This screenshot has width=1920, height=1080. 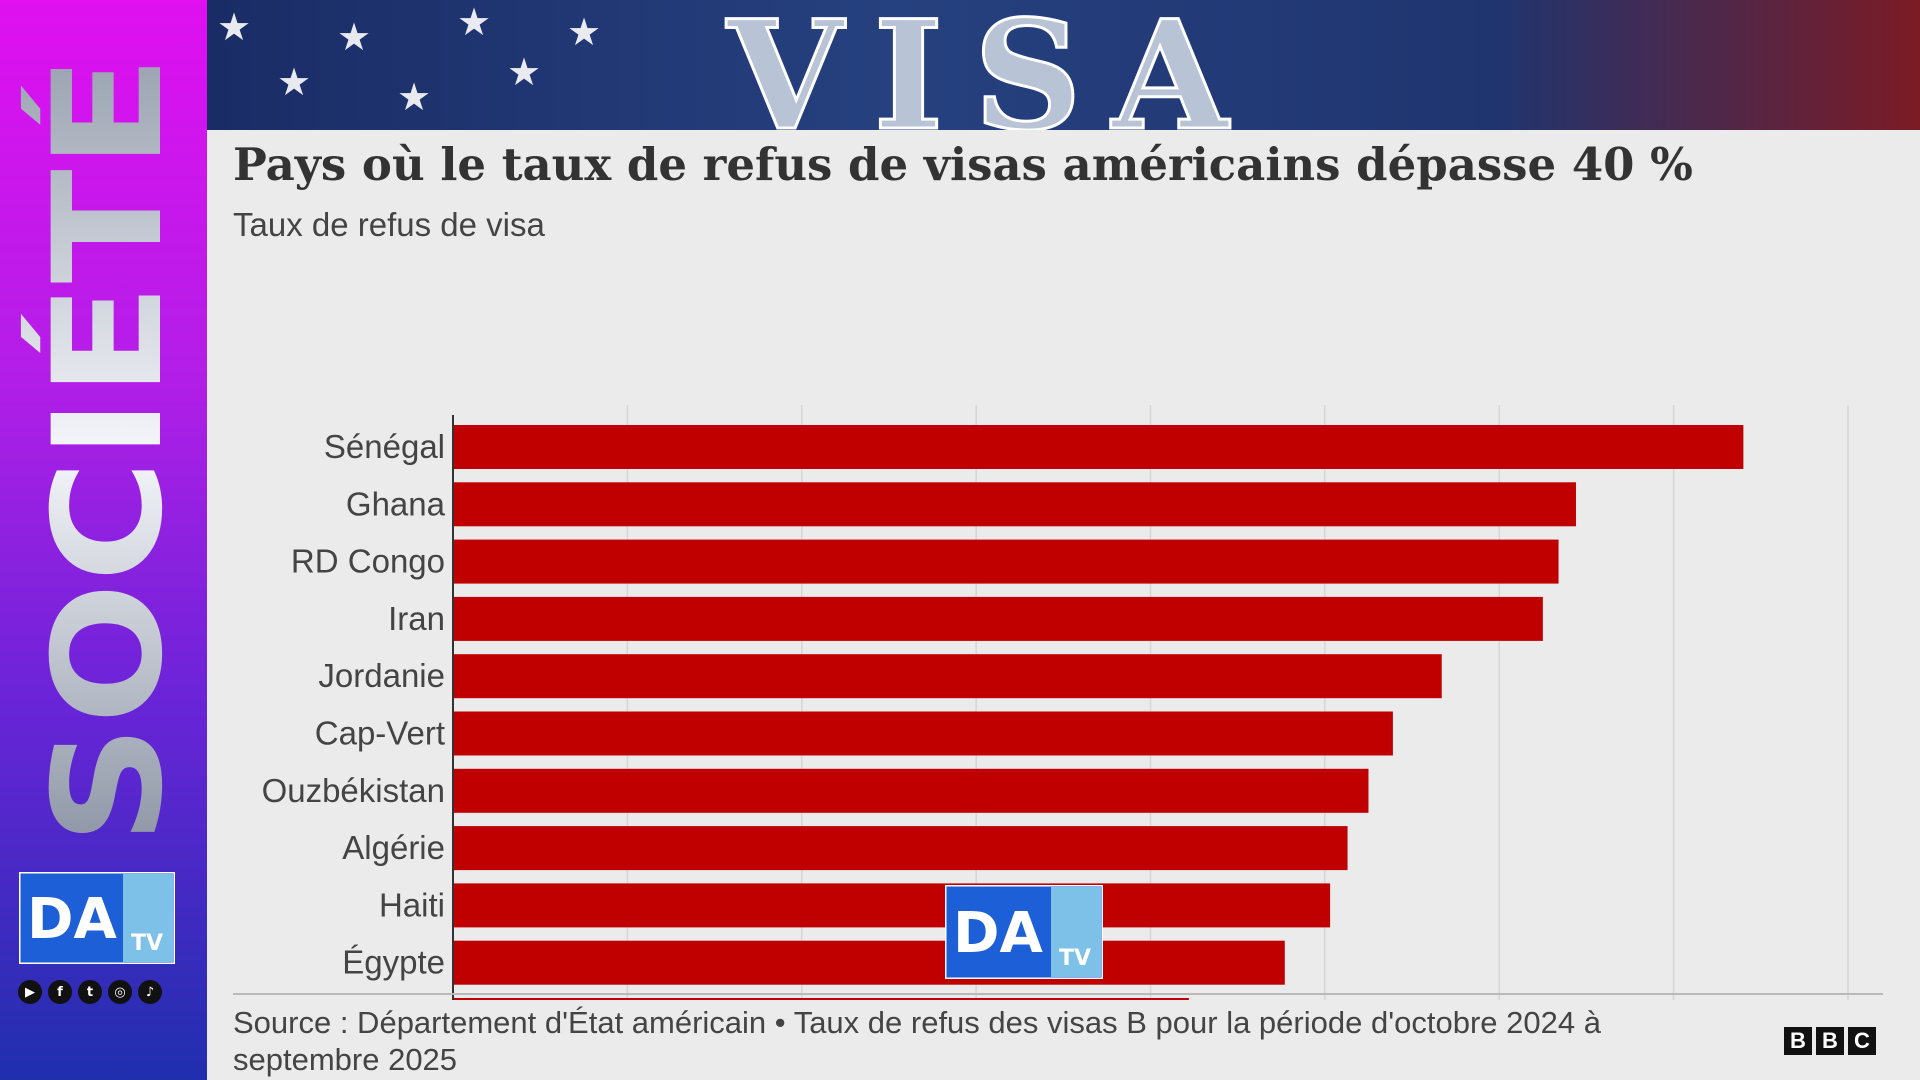 What do you see at coordinates (393, 847) in the screenshot?
I see `category-label: Algérie` at bounding box center [393, 847].